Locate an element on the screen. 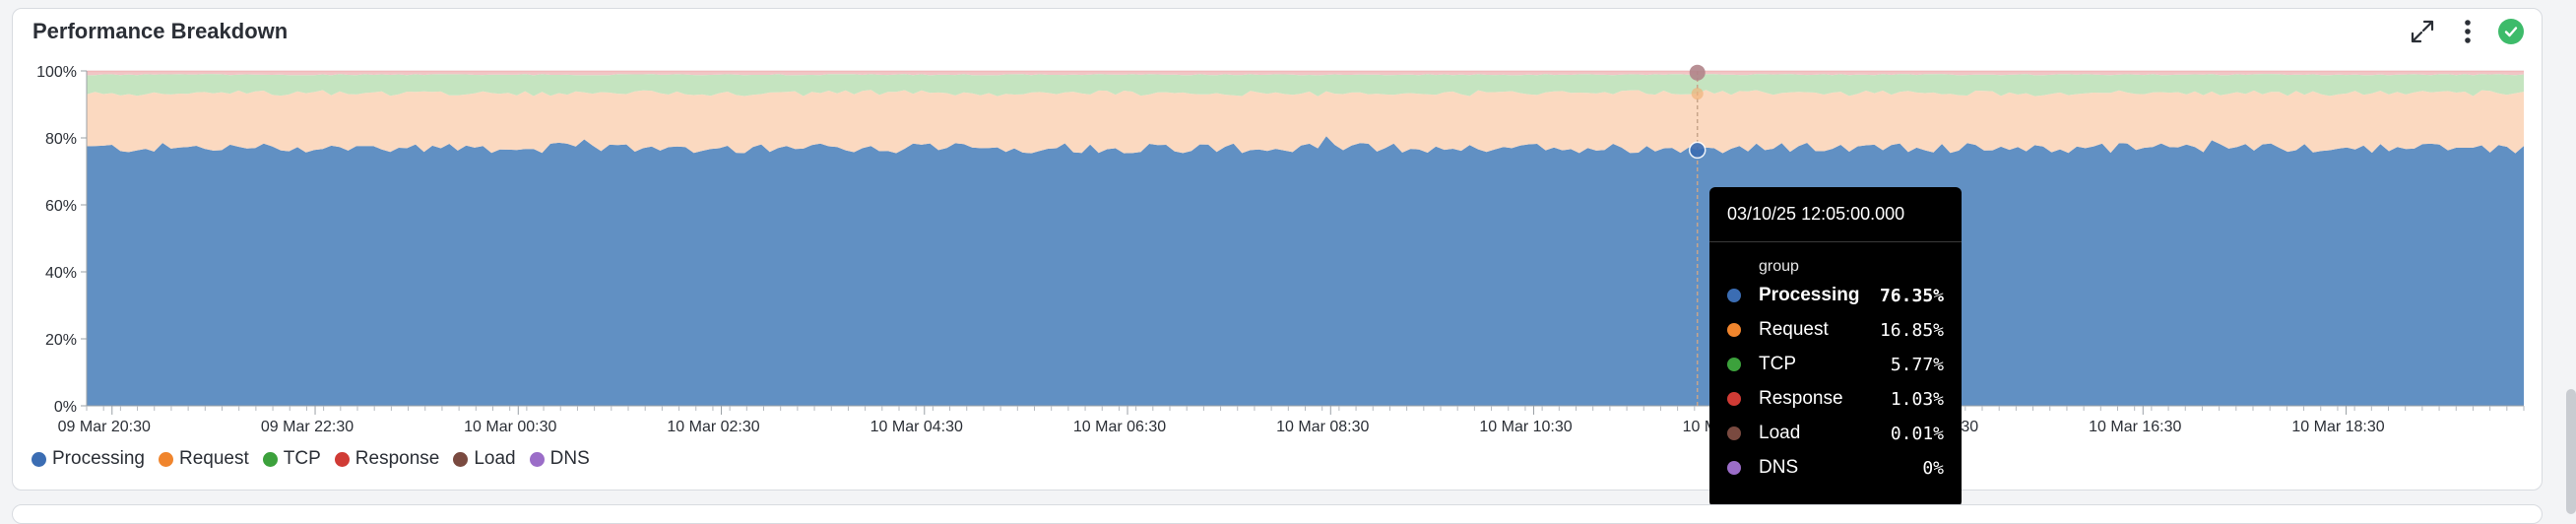 Image resolution: width=2576 pixels, height=524 pixels. legend-item-processing: Processing is located at coordinates (88, 459).